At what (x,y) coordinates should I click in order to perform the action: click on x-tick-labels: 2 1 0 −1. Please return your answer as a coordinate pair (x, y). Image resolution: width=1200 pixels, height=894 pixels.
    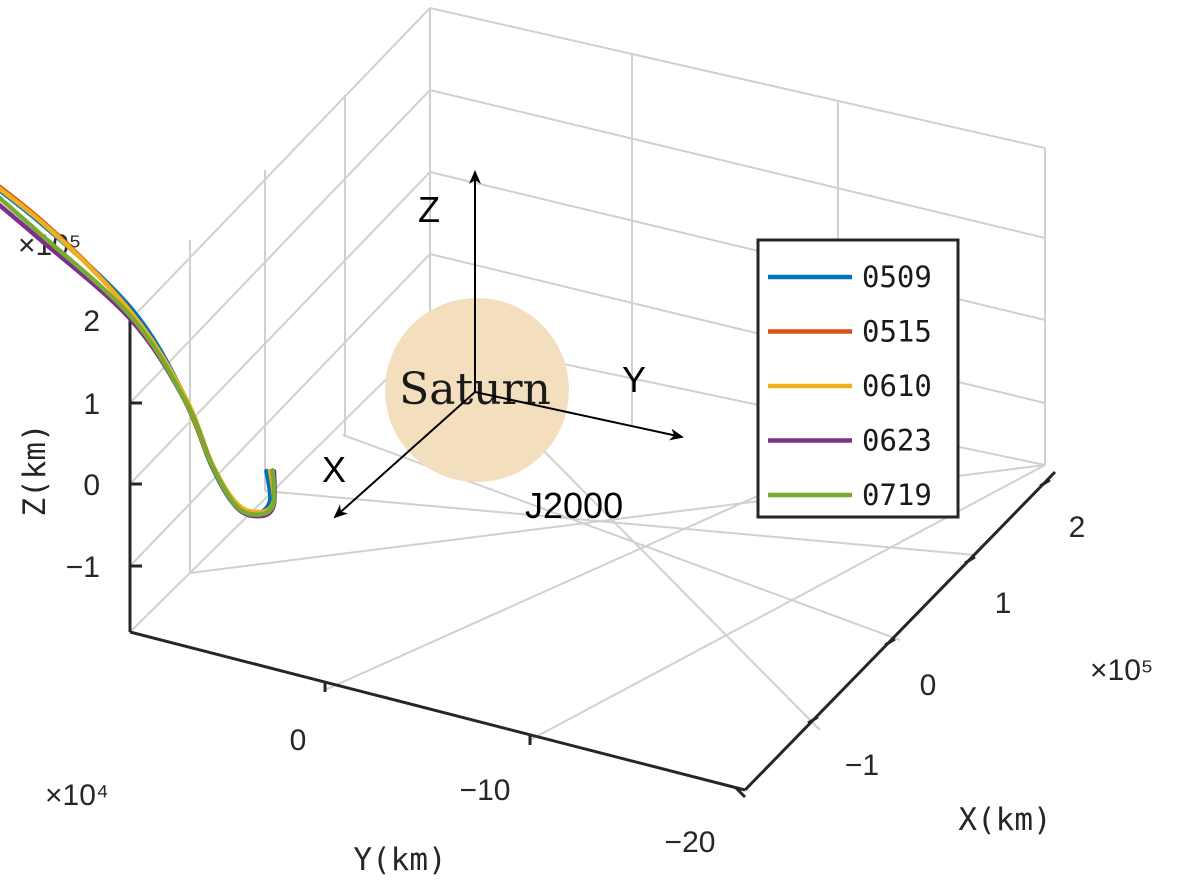
    Looking at the image, I should click on (965, 646).